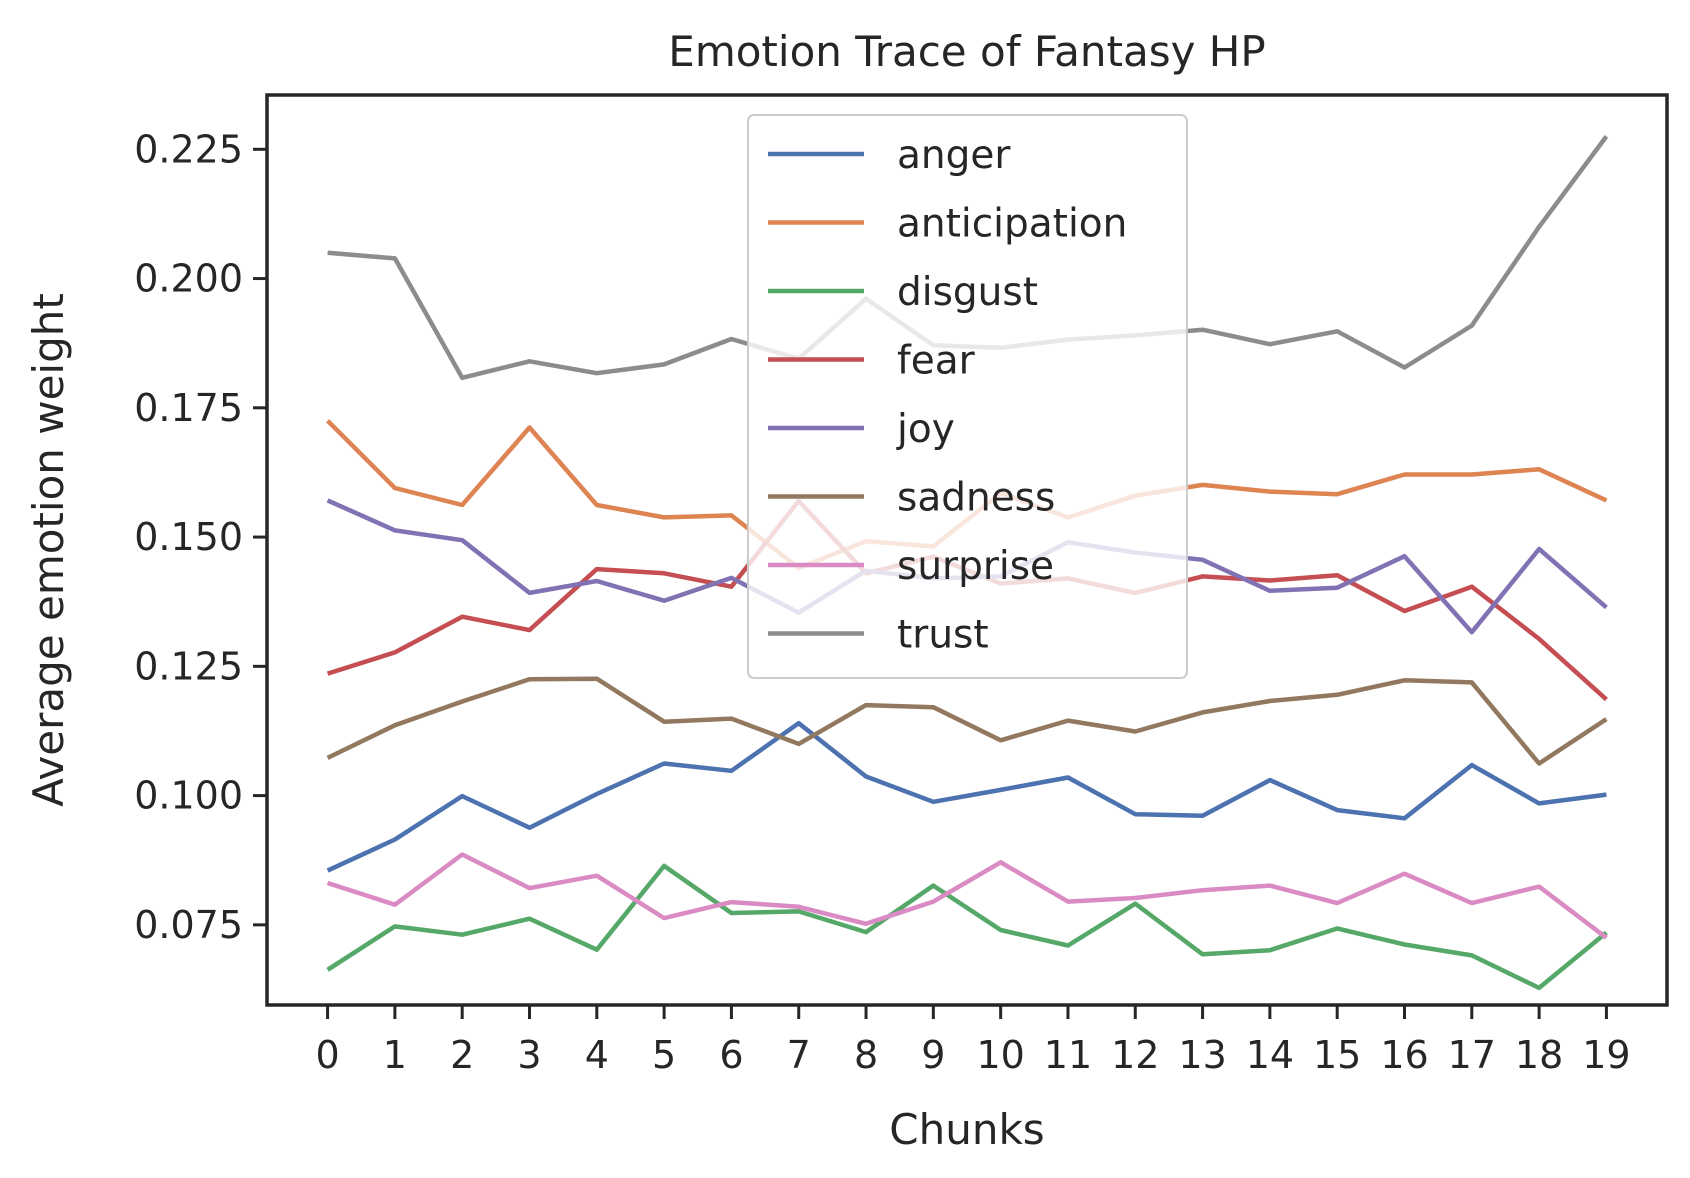 The height and width of the screenshot is (1178, 1690). I want to click on x-tick-label: 4, so click(597, 1055).